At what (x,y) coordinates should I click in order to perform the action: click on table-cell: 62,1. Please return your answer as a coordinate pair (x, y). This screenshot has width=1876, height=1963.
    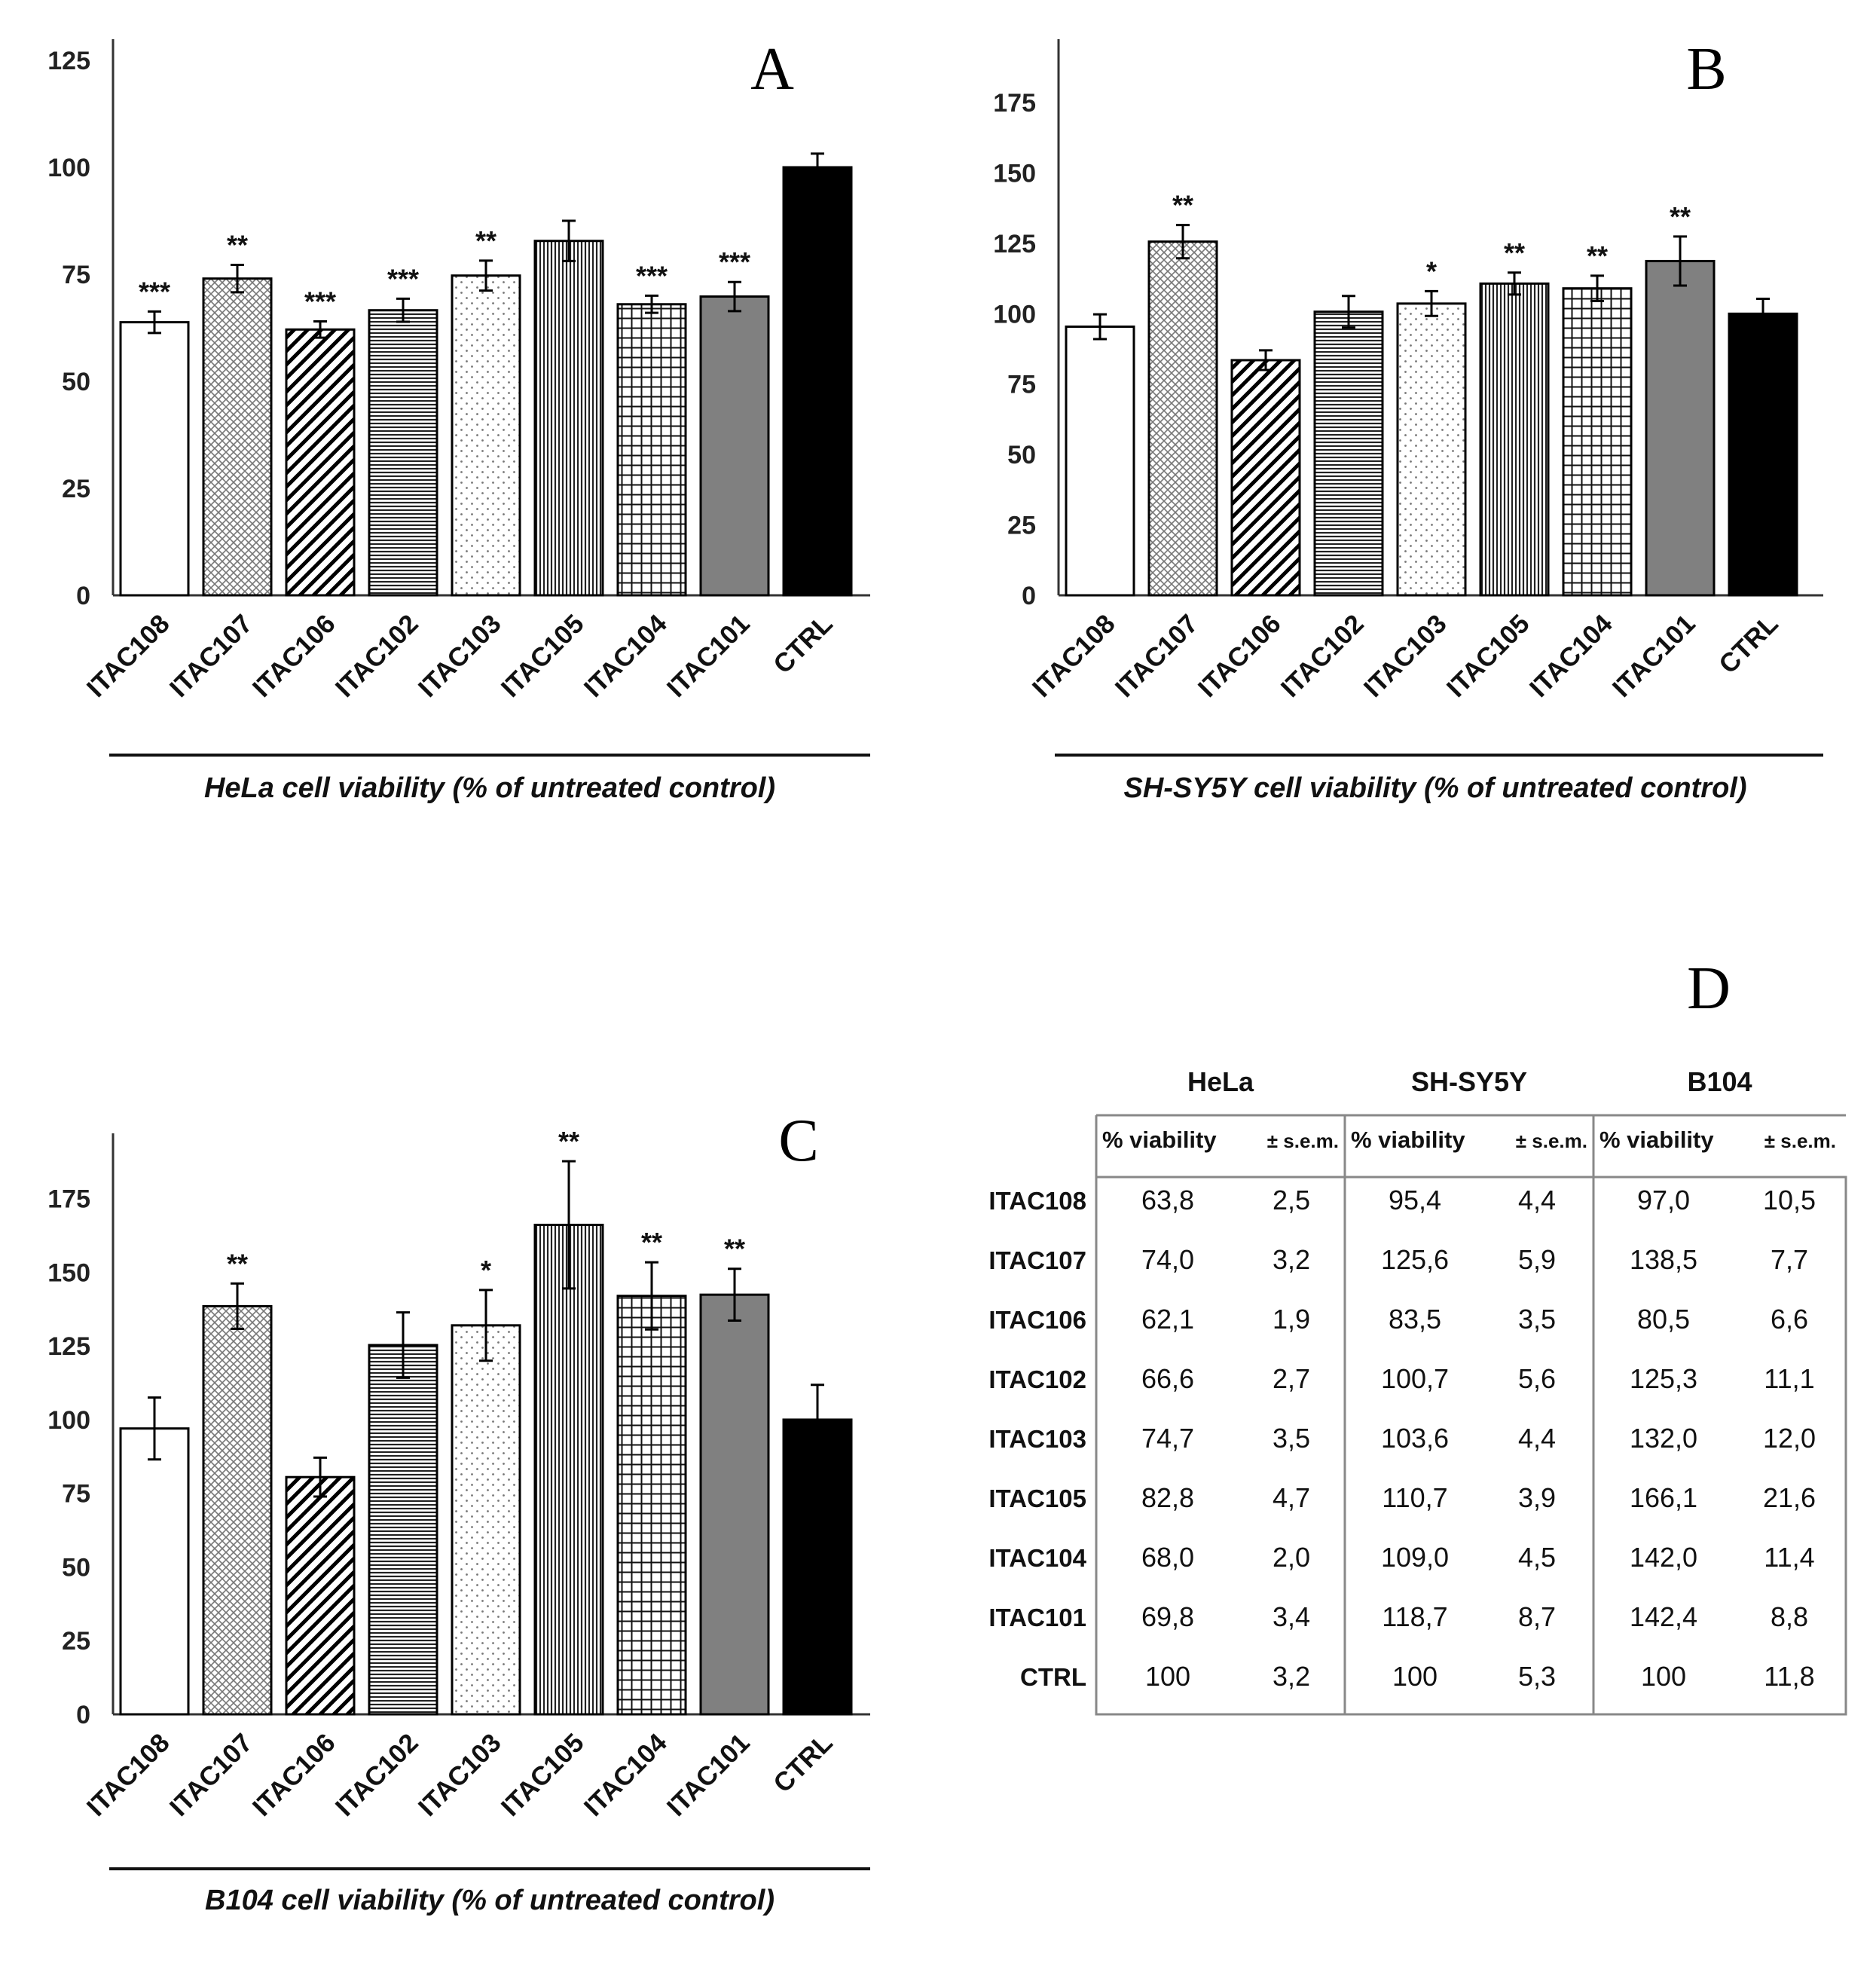
    Looking at the image, I should click on (1167, 1319).